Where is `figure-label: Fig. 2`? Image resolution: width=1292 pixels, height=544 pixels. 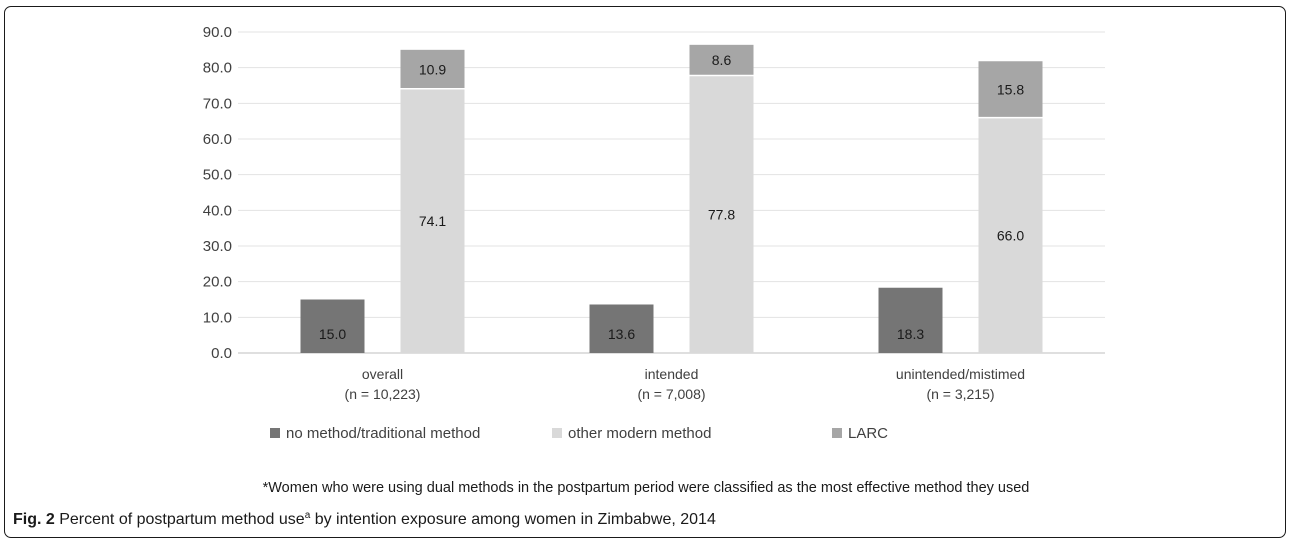
figure-label: Fig. 2 is located at coordinates (34, 519).